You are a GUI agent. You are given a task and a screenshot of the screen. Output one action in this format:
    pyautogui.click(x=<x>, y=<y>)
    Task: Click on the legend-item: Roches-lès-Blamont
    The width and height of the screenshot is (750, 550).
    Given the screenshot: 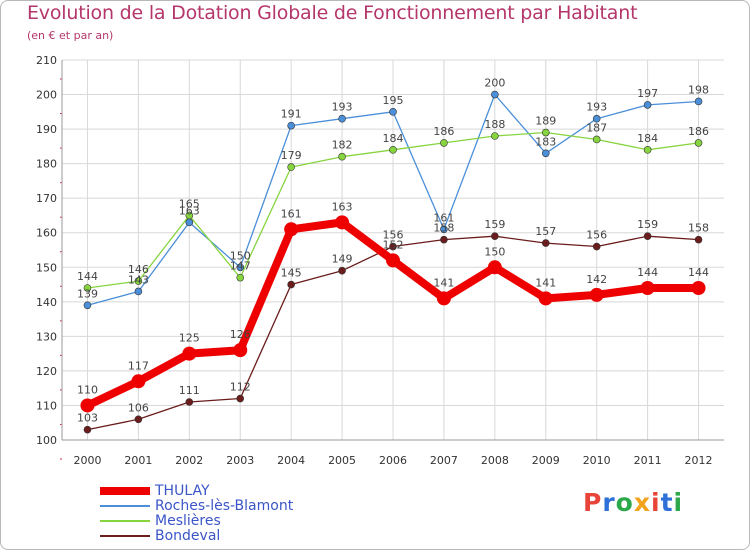 What is the action you would take?
    pyautogui.click(x=230, y=506)
    